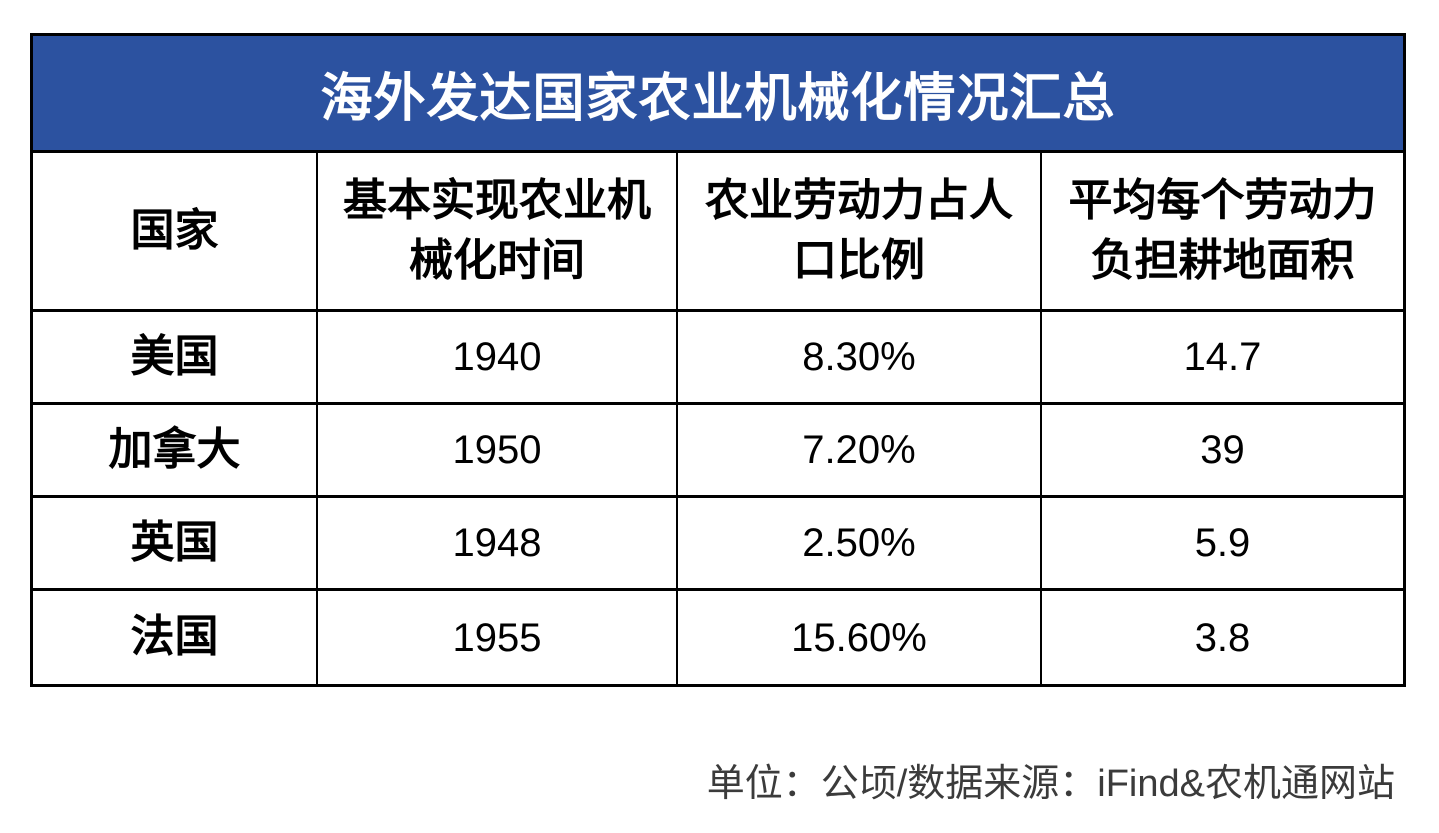 This screenshot has width=1439, height=833. I want to click on cell-country-uk: 英国, so click(175, 544).